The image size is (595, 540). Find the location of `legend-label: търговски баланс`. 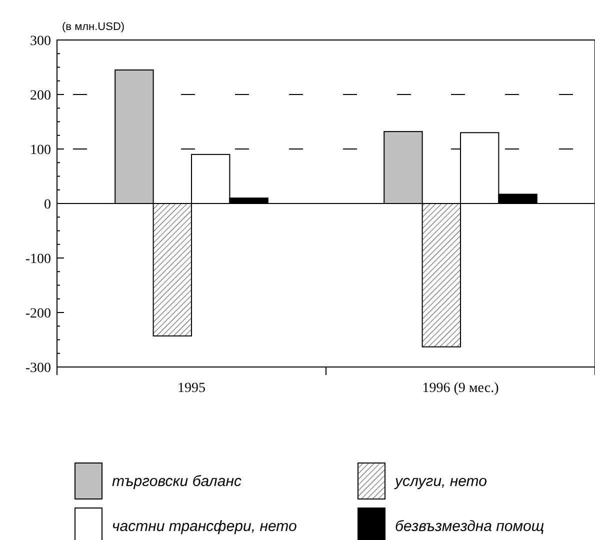

legend-label: търговски баланс is located at coordinates (177, 481).